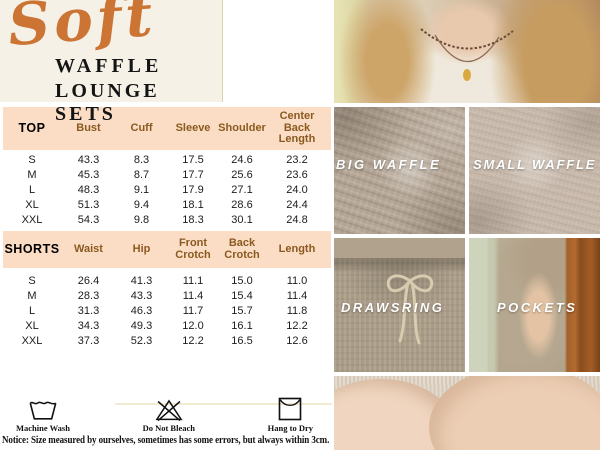  I want to click on table-row: S 43.3 8.3 17.5 24.6 23.2, so click(167, 160).